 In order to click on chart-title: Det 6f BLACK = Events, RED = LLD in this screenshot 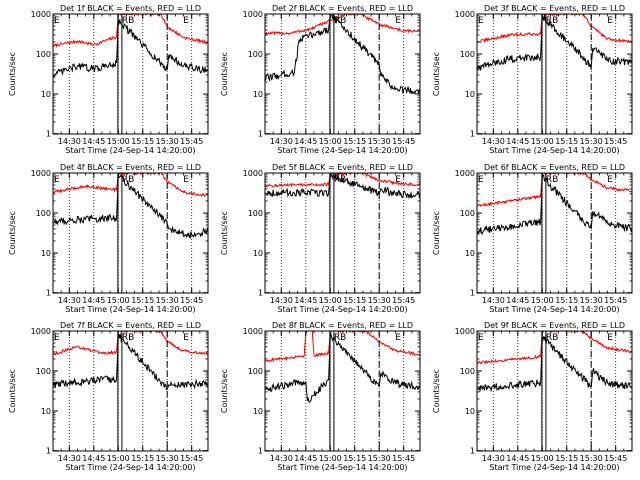, I will do `click(554, 167)`.